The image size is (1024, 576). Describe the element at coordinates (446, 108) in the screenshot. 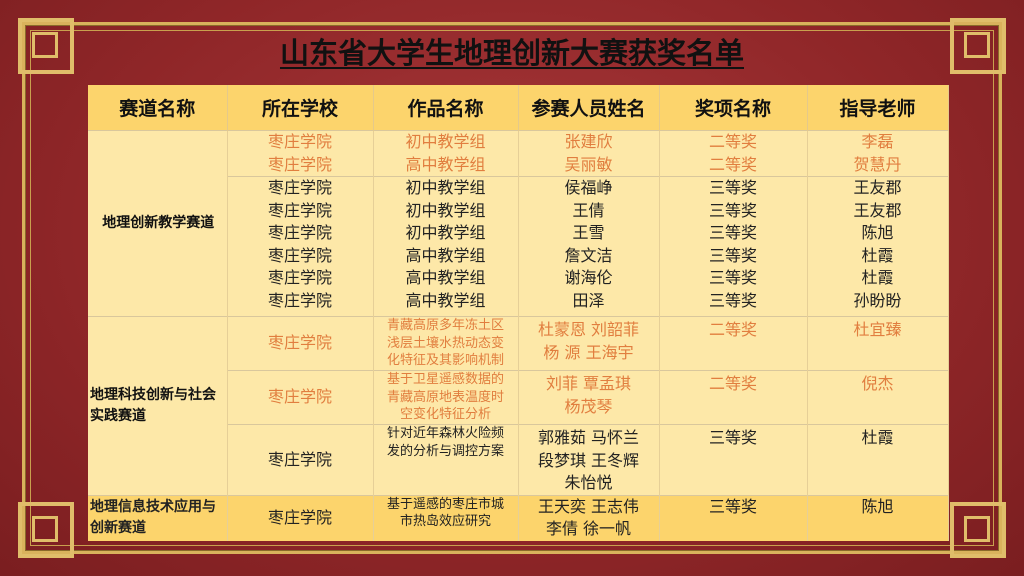

I see `header-work: 作品名称` at that location.